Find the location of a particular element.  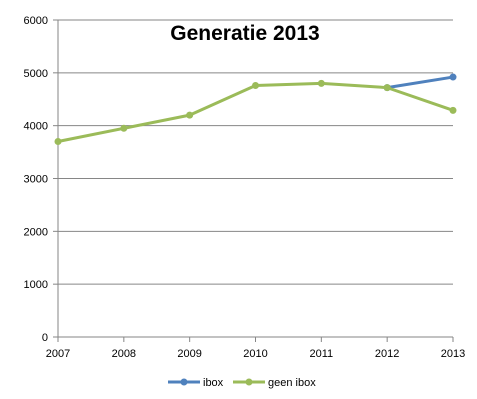

x-tick-label: 2013 is located at coordinates (453, 354).